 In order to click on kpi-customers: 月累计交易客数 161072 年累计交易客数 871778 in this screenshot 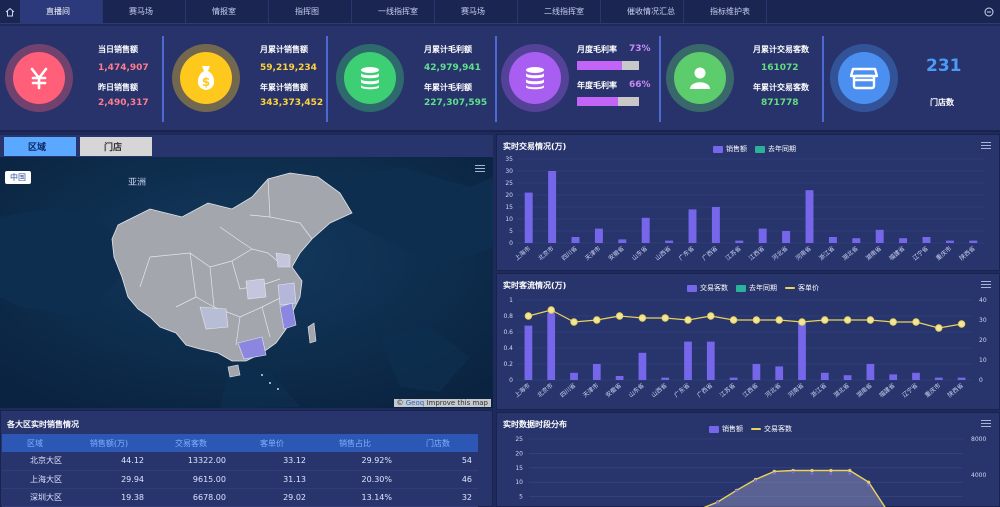, I will do `click(741, 79)`.